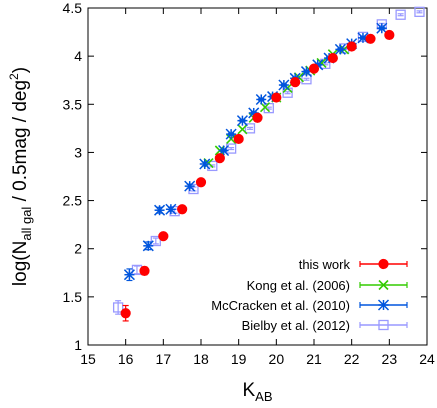 This screenshot has height=408, width=437. What do you see at coordinates (298, 285) in the screenshot?
I see `legend-label: Kong et al. (2006)` at bounding box center [298, 285].